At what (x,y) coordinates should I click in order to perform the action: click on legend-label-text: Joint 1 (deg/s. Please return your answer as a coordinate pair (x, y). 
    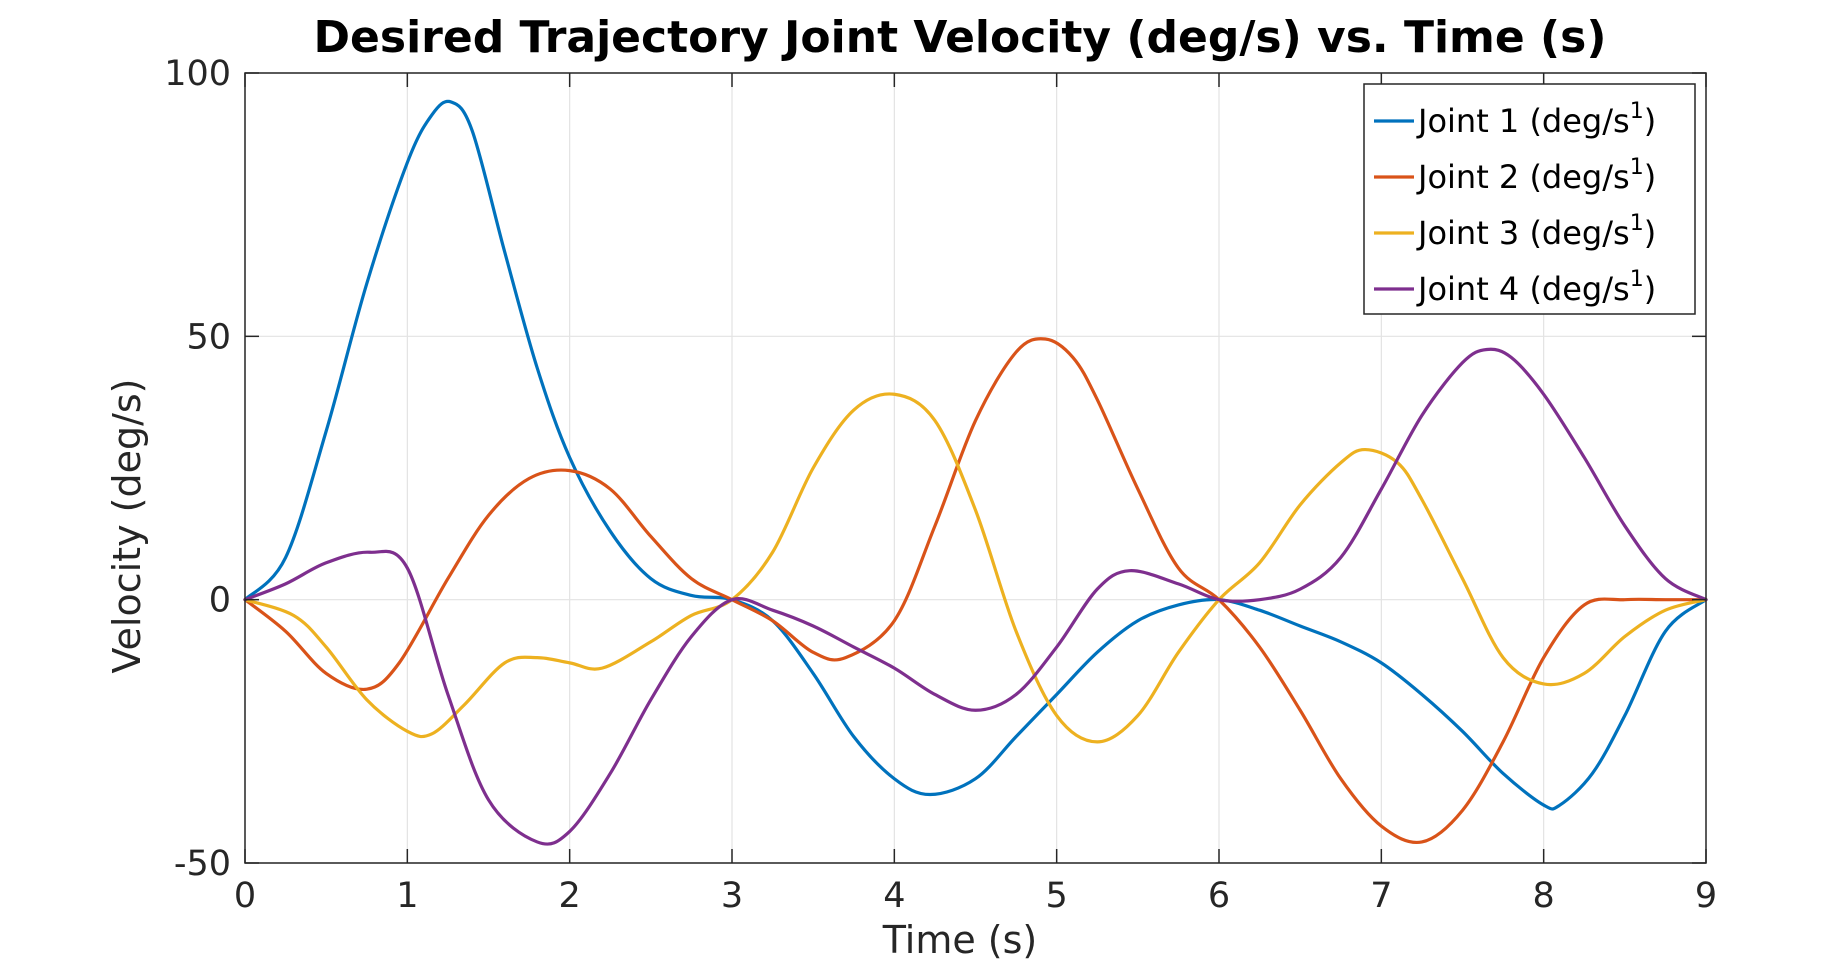
    Looking at the image, I should click on (1523, 121).